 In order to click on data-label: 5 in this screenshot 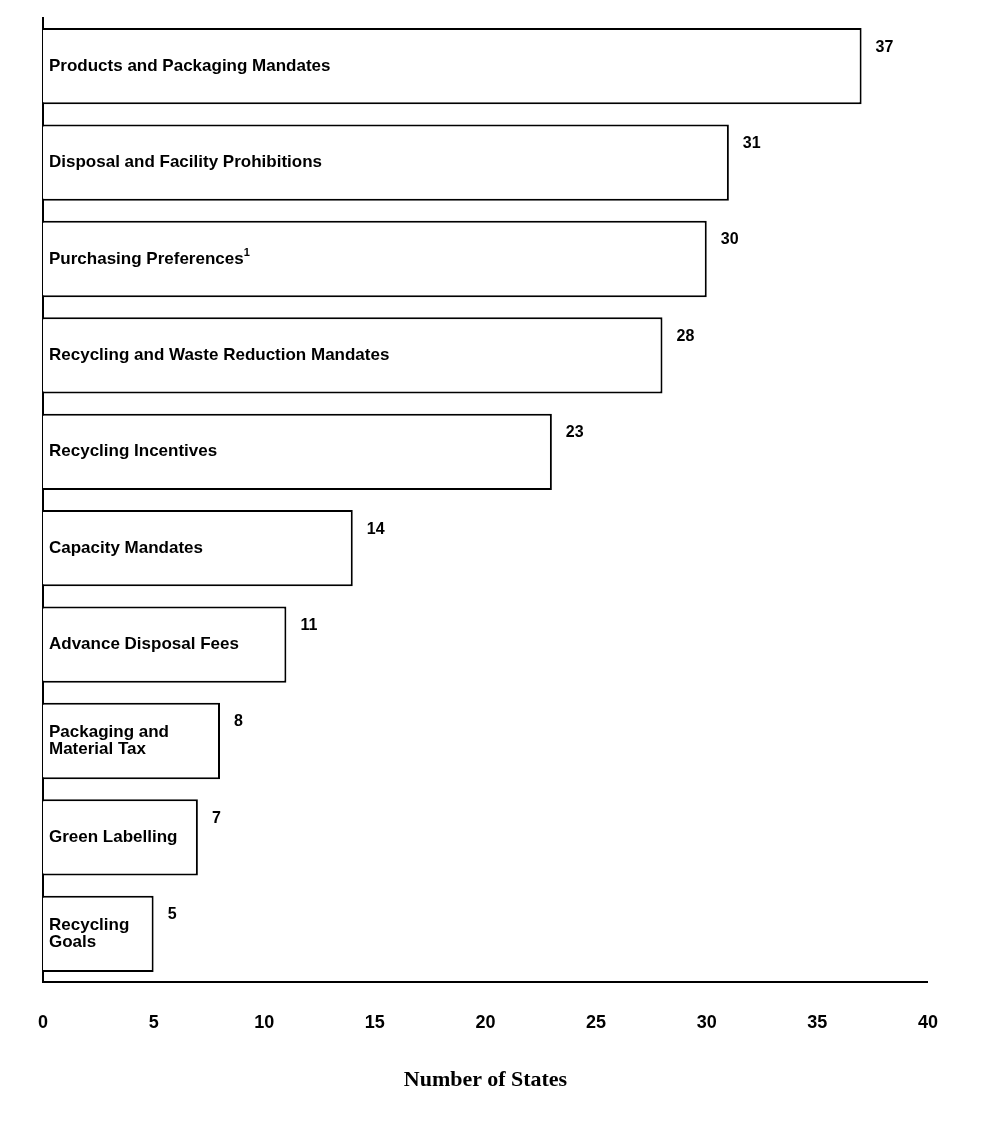, I will do `click(172, 914)`.